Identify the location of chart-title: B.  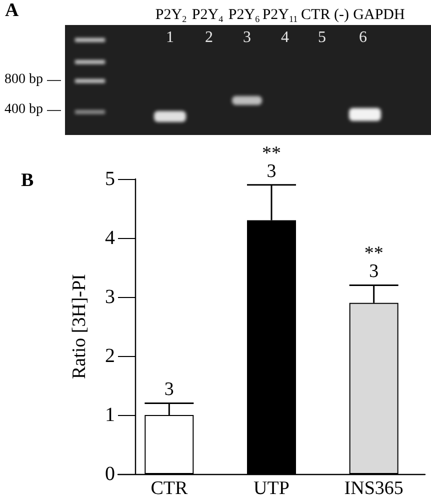
(27, 180).